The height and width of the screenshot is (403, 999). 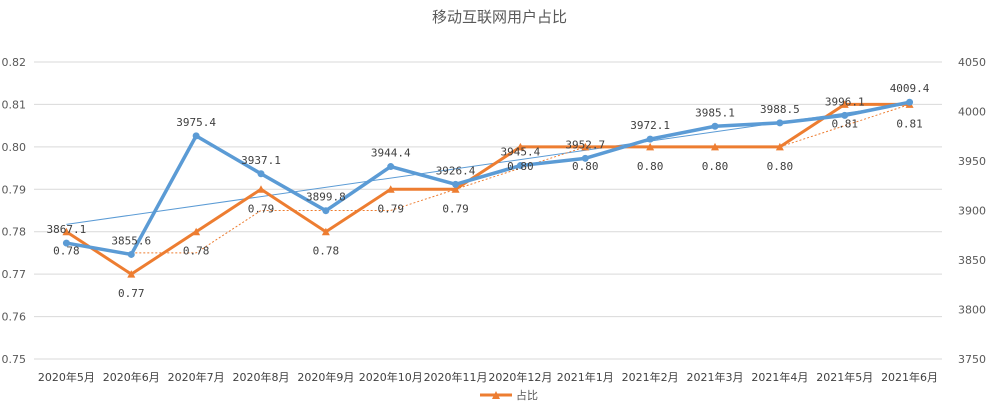 I want to click on x-tick-label: 2020年10月, so click(x=391, y=377).